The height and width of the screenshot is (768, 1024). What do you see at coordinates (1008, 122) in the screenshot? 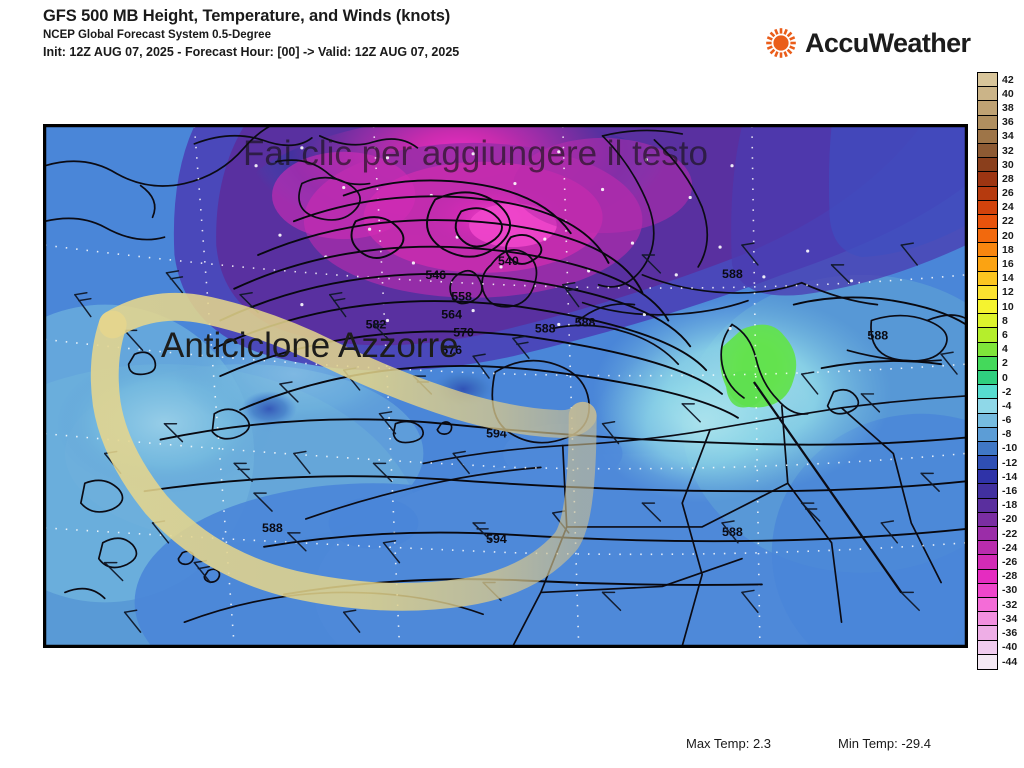
I see `colorbar-tick-label: 36` at bounding box center [1008, 122].